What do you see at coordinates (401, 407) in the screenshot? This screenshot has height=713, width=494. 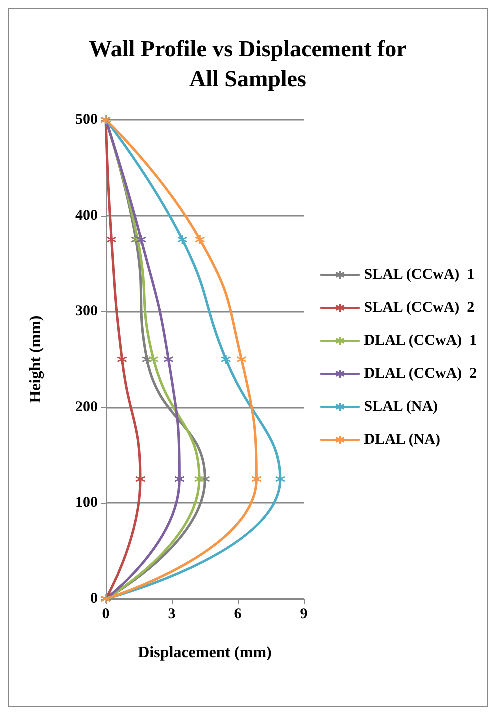 I see `legend-label: SLAL (NA)` at bounding box center [401, 407].